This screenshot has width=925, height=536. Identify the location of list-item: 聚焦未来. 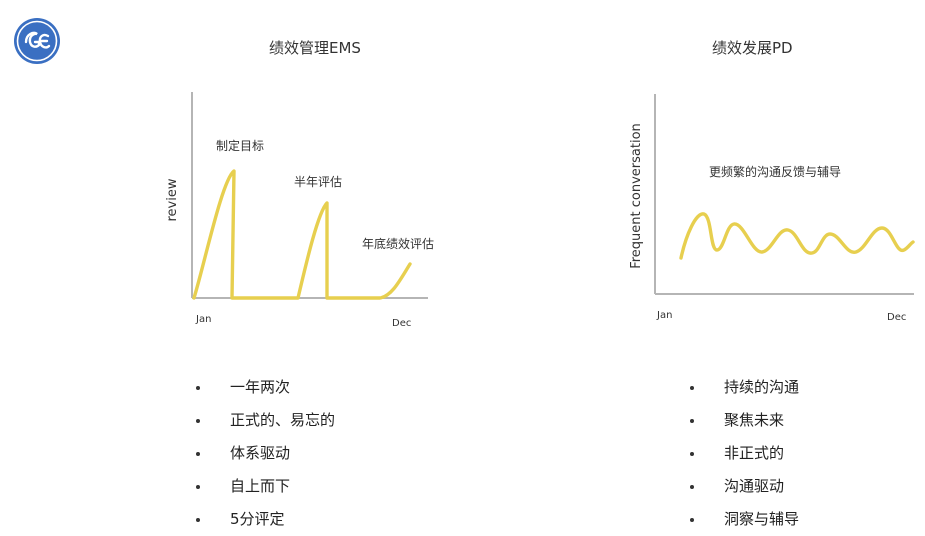
(742, 420).